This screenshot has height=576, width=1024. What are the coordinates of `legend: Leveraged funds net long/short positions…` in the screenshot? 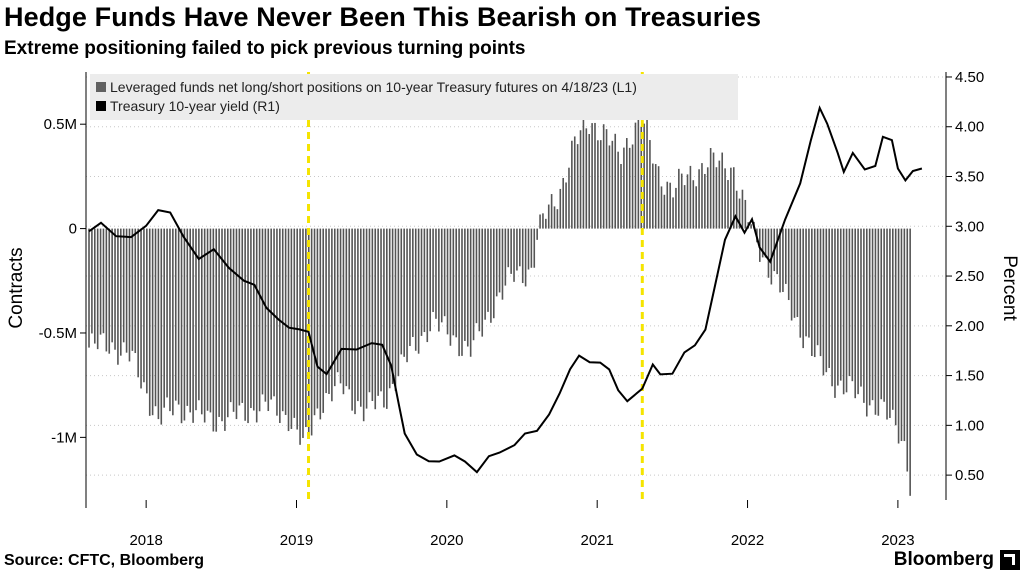 It's located at (414, 97).